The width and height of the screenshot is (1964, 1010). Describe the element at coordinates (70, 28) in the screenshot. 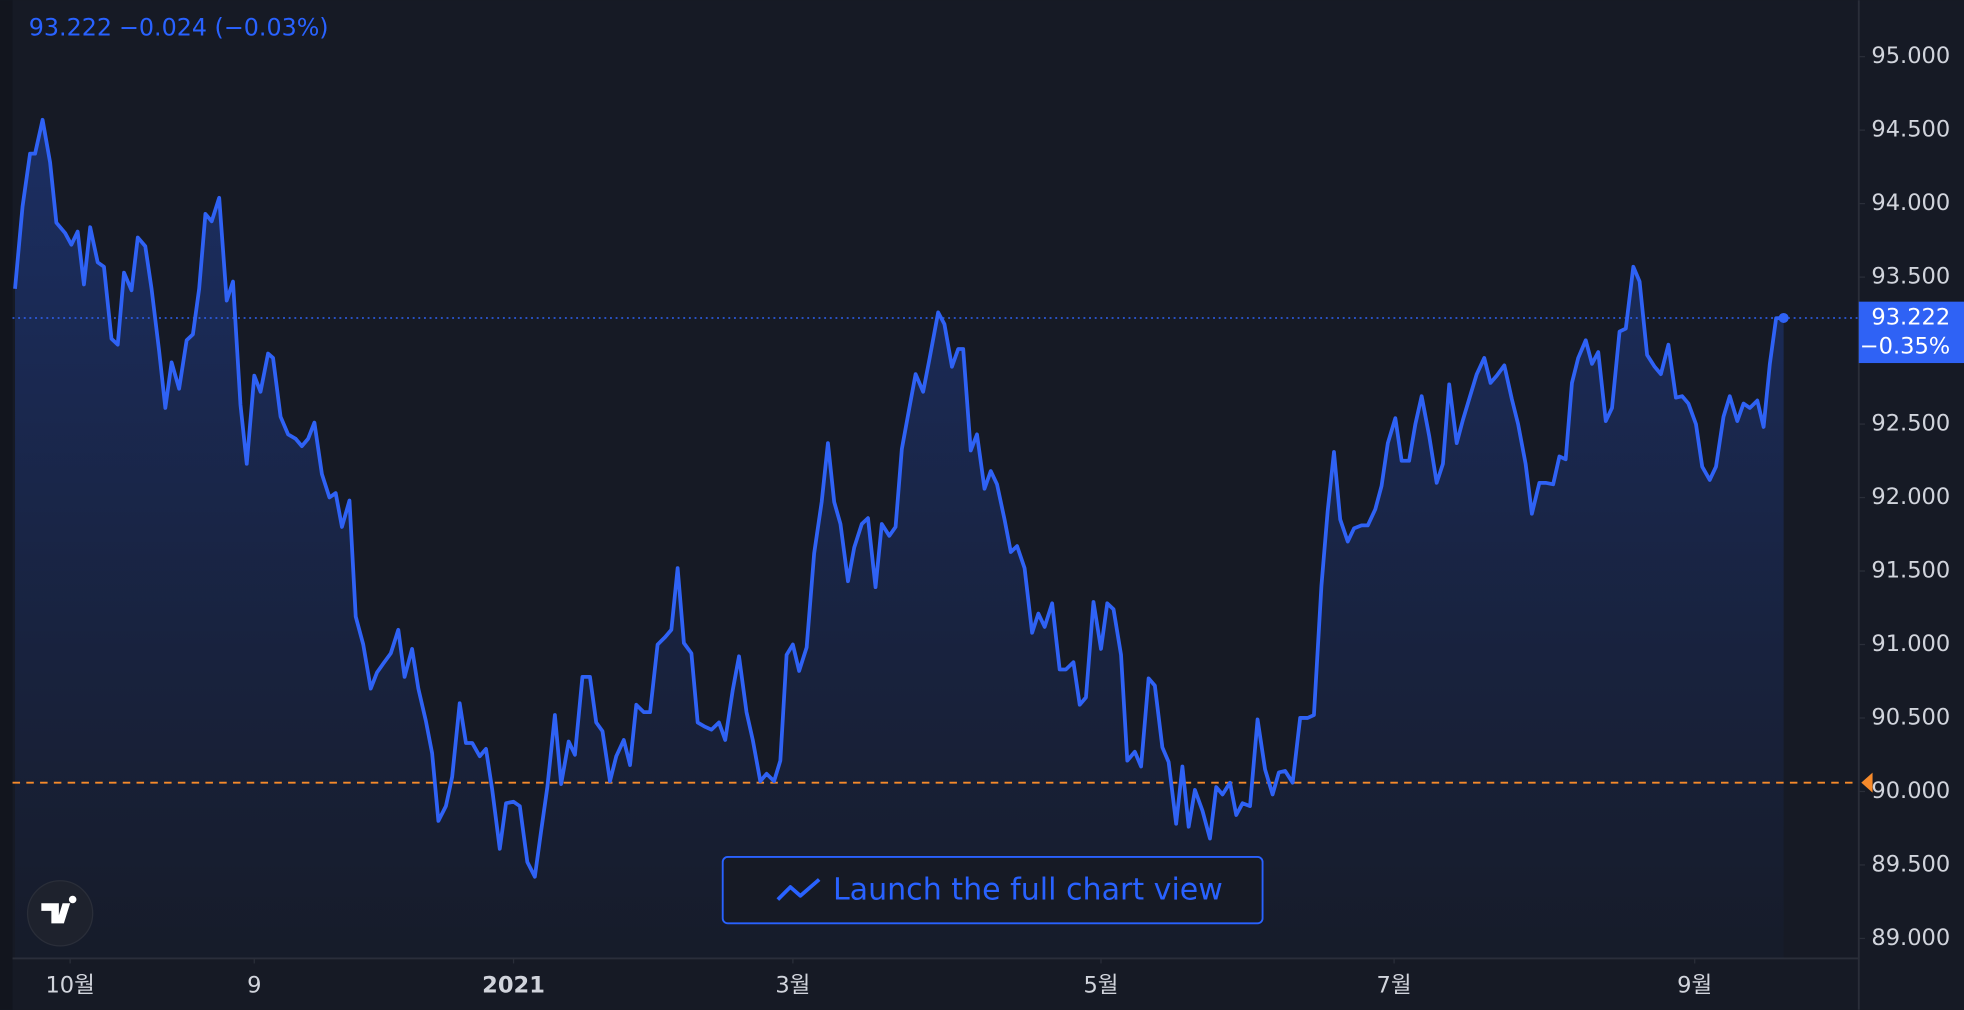

I see `header-price: 93.222` at that location.